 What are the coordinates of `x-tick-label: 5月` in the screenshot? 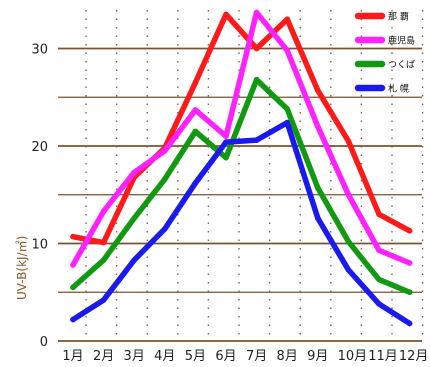 It's located at (195, 356).